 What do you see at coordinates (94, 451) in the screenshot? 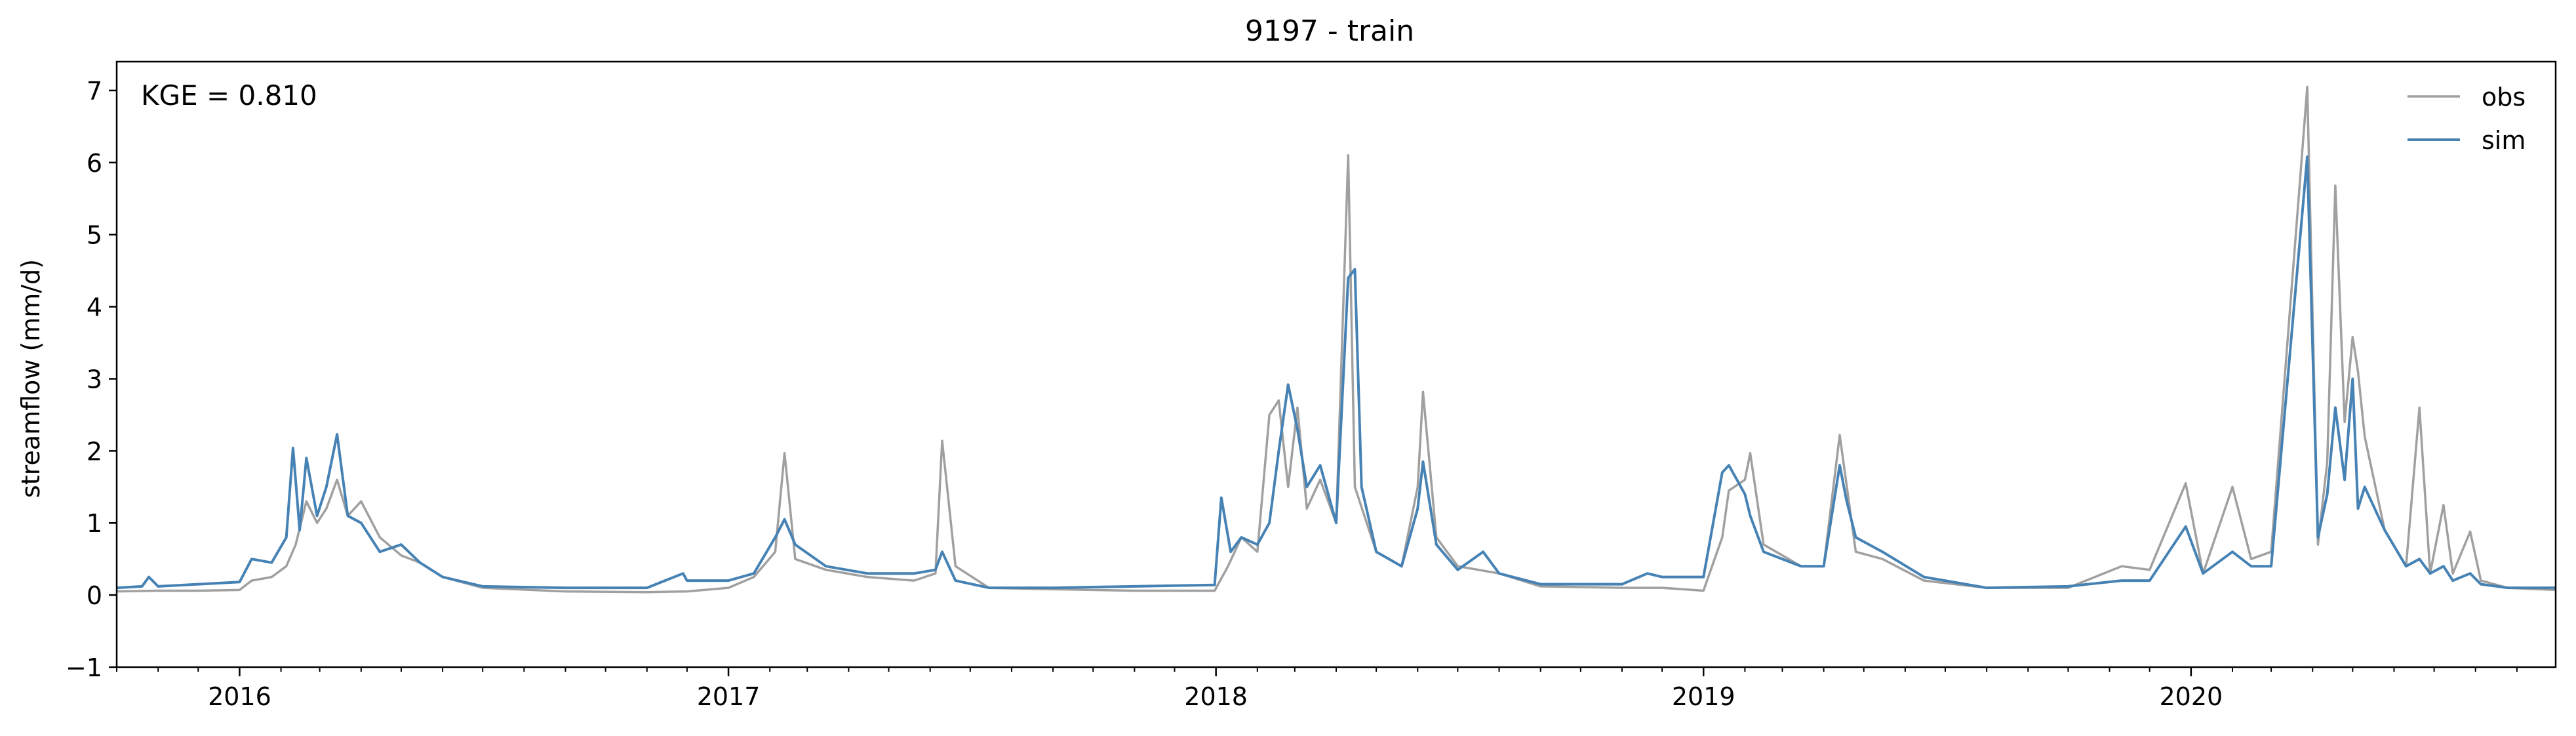
I see `y-tick-label: 2` at bounding box center [94, 451].